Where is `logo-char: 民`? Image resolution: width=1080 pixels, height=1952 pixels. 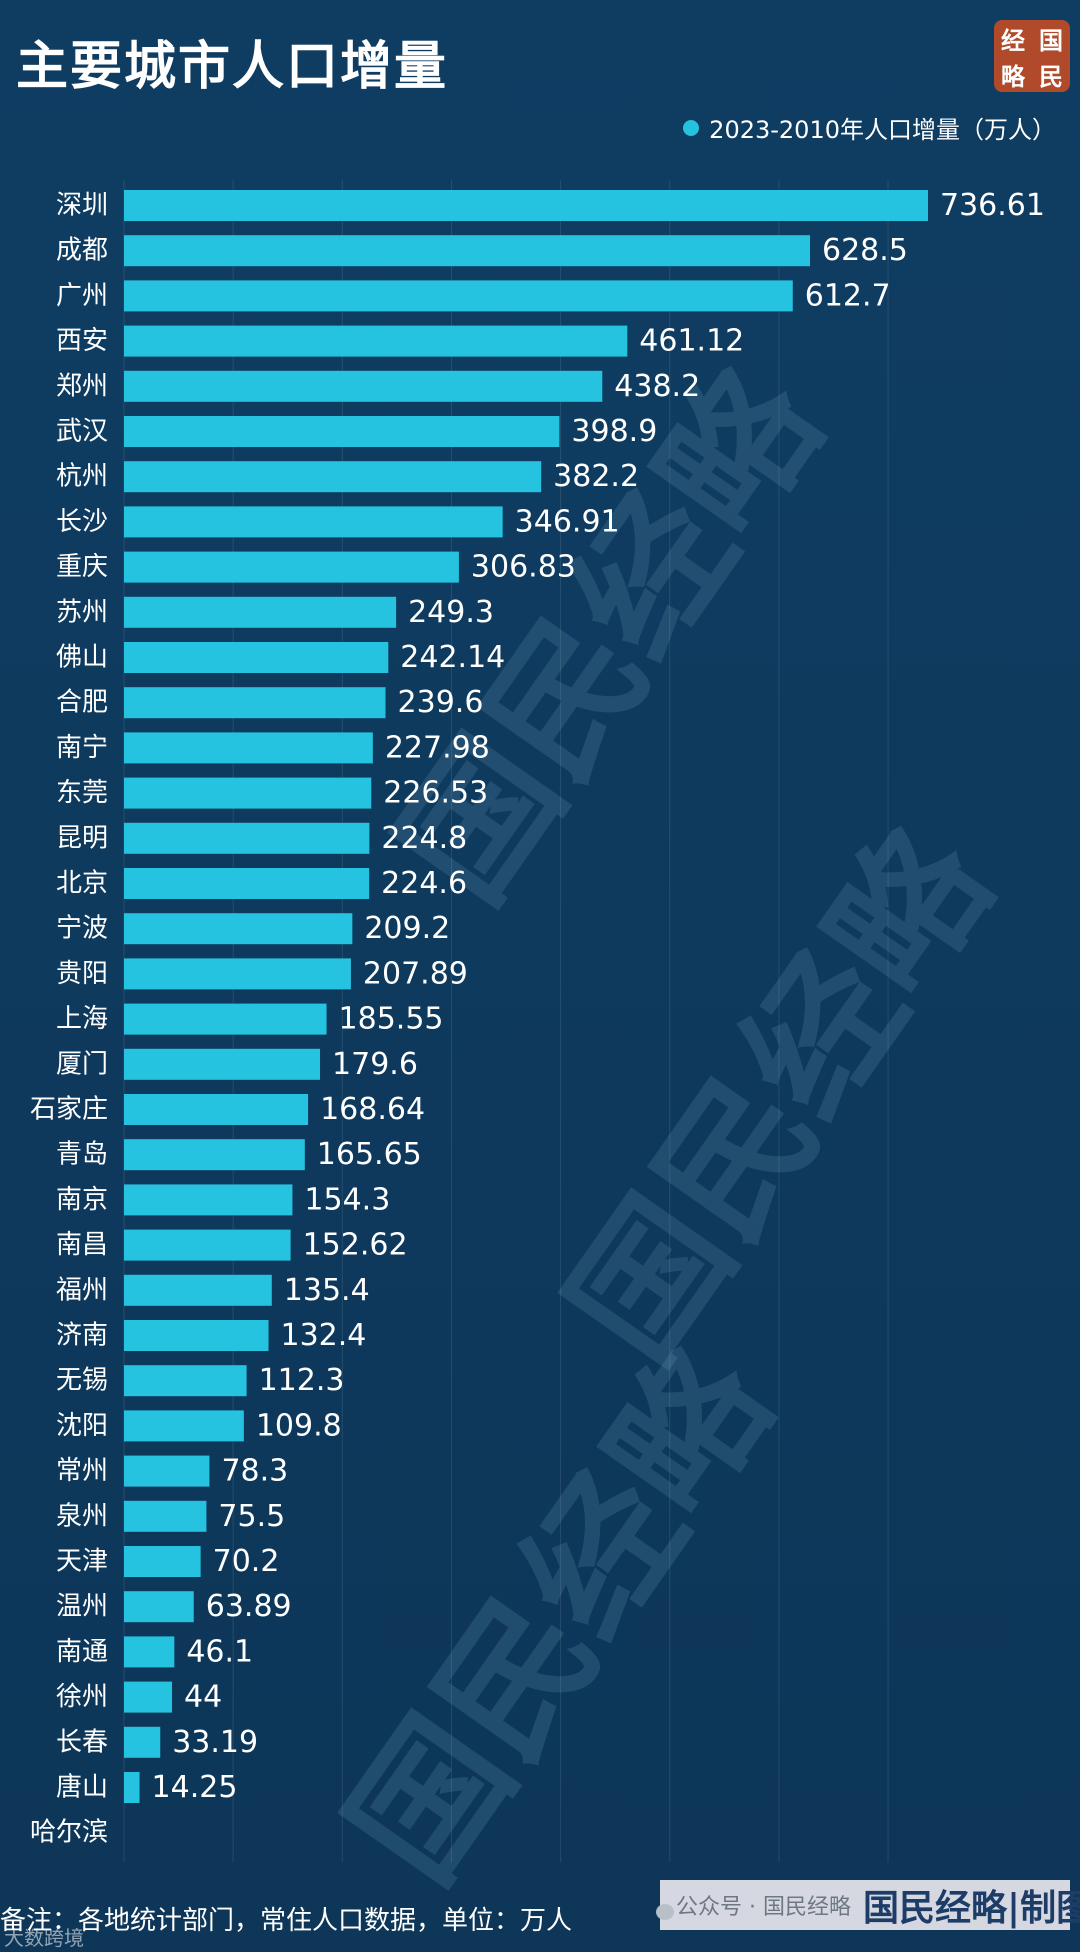 logo-char: 民 is located at coordinates (1051, 76).